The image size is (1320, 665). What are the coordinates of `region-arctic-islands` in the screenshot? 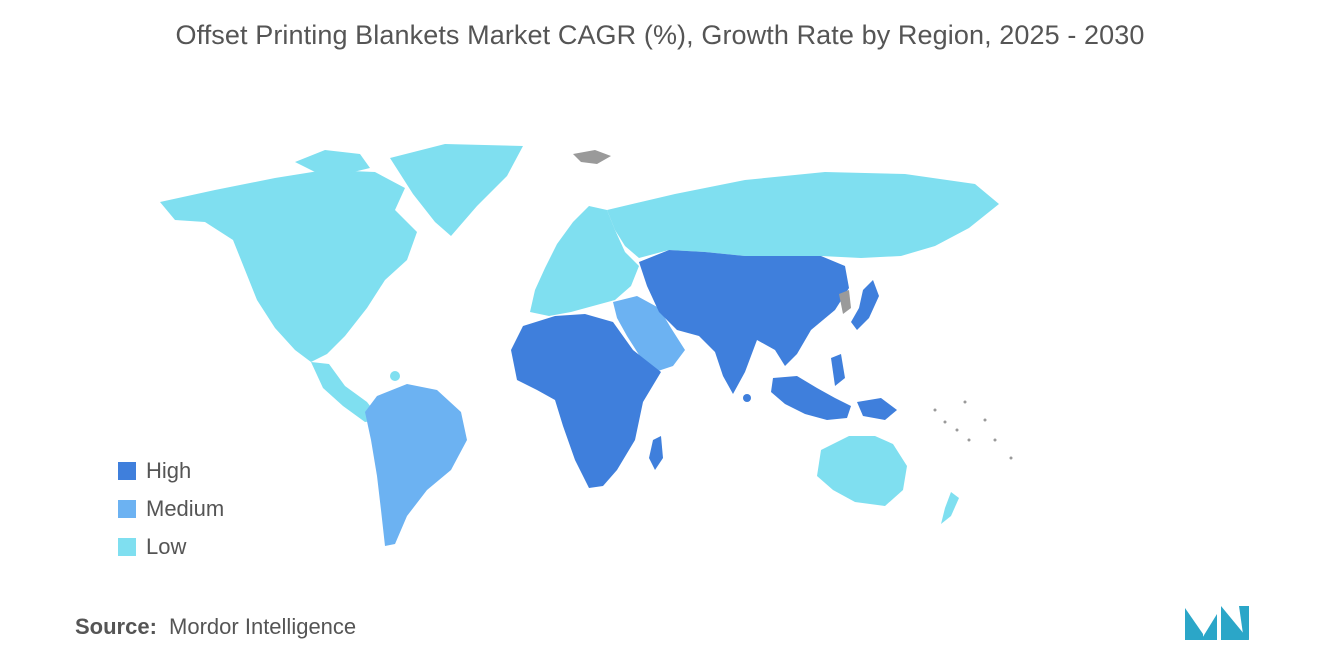 It's located at (332, 162).